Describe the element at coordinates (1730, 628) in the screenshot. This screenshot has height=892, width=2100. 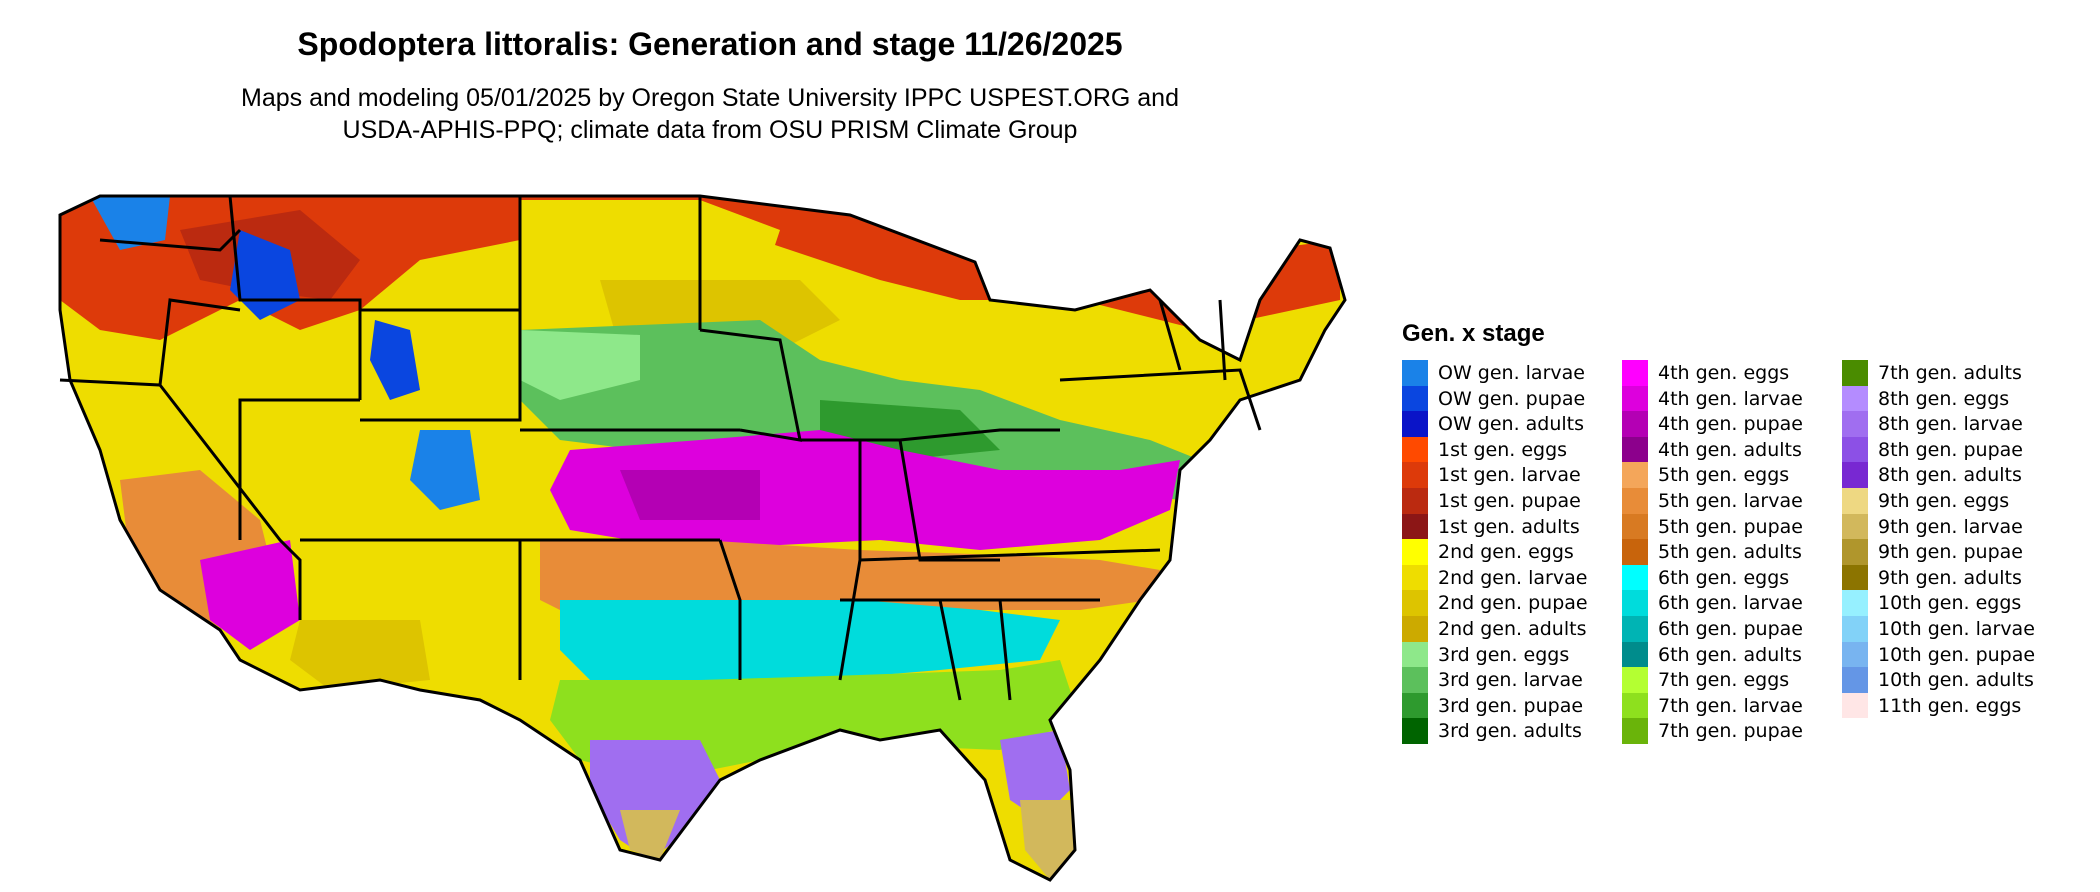
I see `legend-label: 6th gen. pupae` at that location.